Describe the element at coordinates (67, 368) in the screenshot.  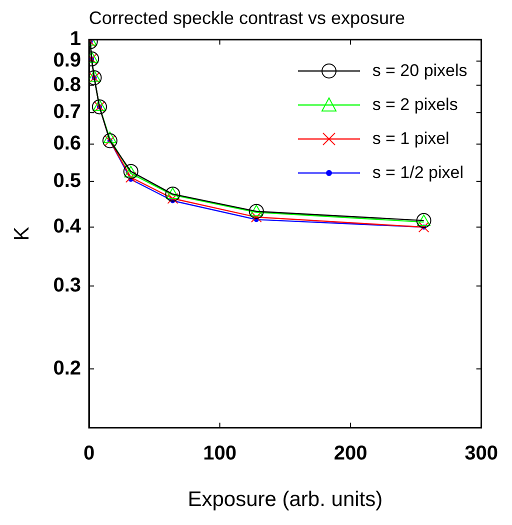
I see `y-tick-label: 0.2` at that location.